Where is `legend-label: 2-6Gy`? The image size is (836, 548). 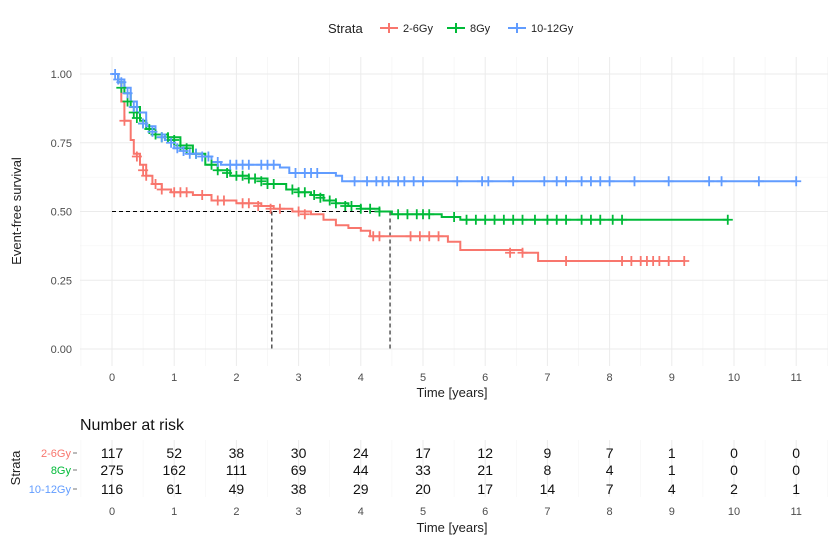 legend-label: 2-6Gy is located at coordinates (418, 29).